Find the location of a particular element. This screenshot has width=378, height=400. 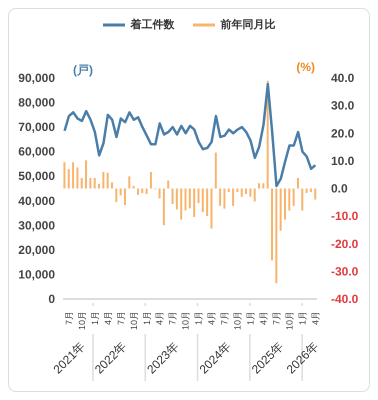

y2-tick-label: 0.0 is located at coordinates (339, 189).